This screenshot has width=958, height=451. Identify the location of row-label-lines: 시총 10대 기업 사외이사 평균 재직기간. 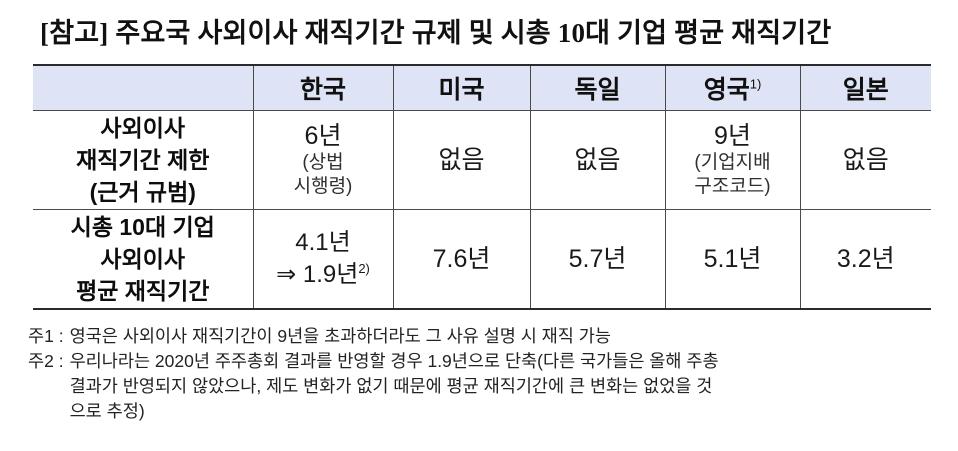
(143, 259).